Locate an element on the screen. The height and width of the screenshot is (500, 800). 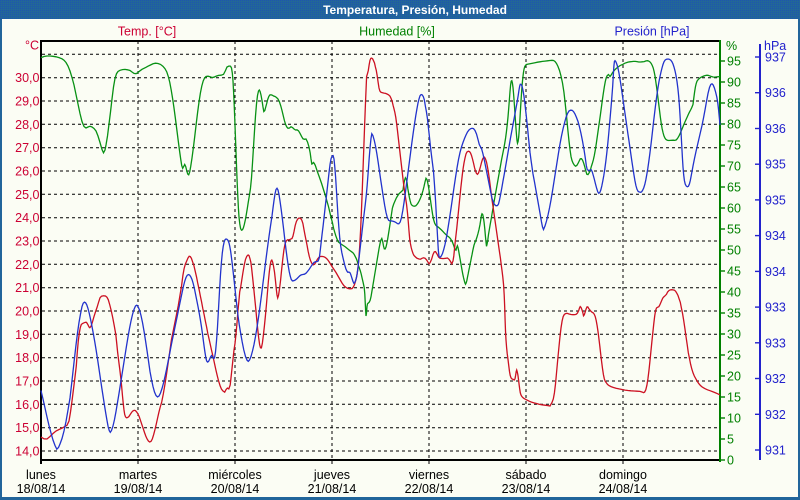
svg-text: 931 is located at coordinates (775, 451).